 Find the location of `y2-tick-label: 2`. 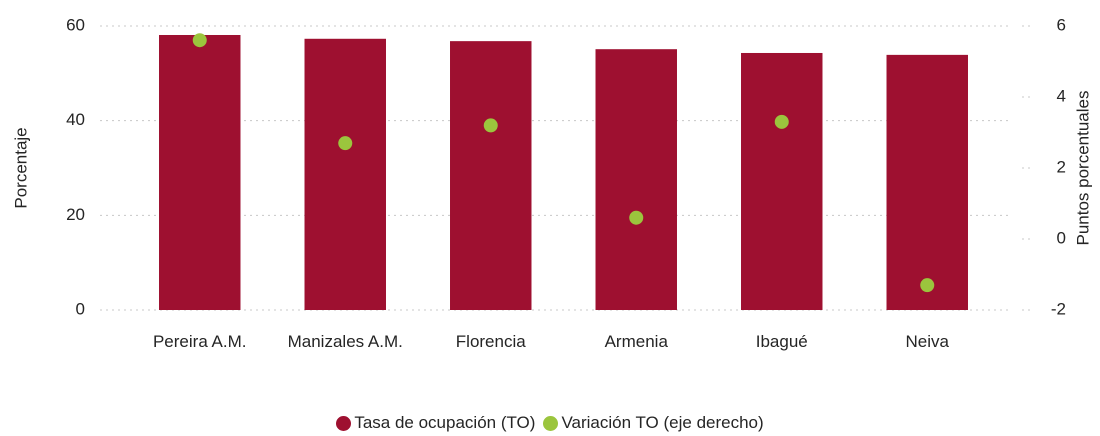

y2-tick-label: 2 is located at coordinates (1061, 166).